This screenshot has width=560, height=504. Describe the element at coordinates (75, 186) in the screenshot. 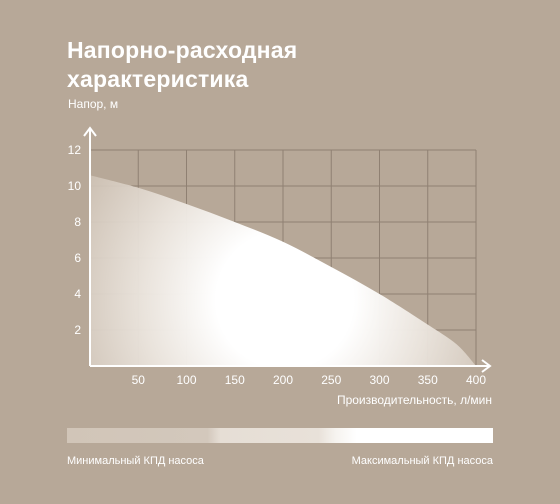

I see `y-tick-label: 10` at that location.